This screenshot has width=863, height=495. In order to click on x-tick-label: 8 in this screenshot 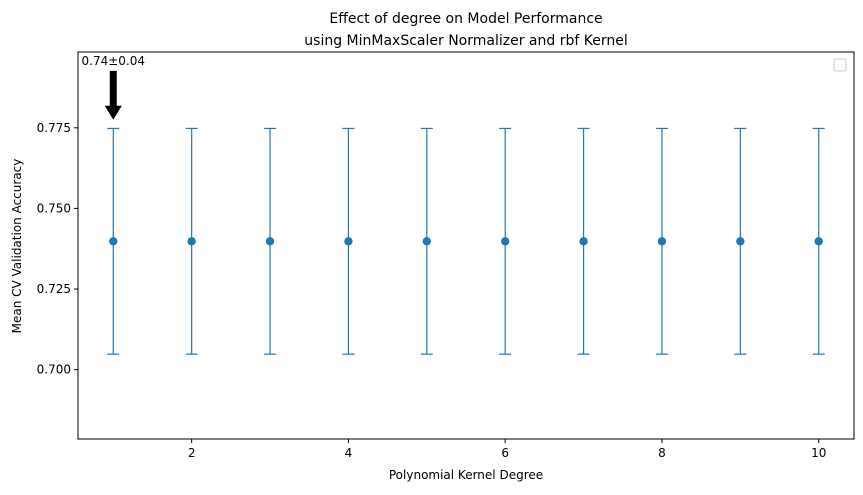, I will do `click(662, 453)`.